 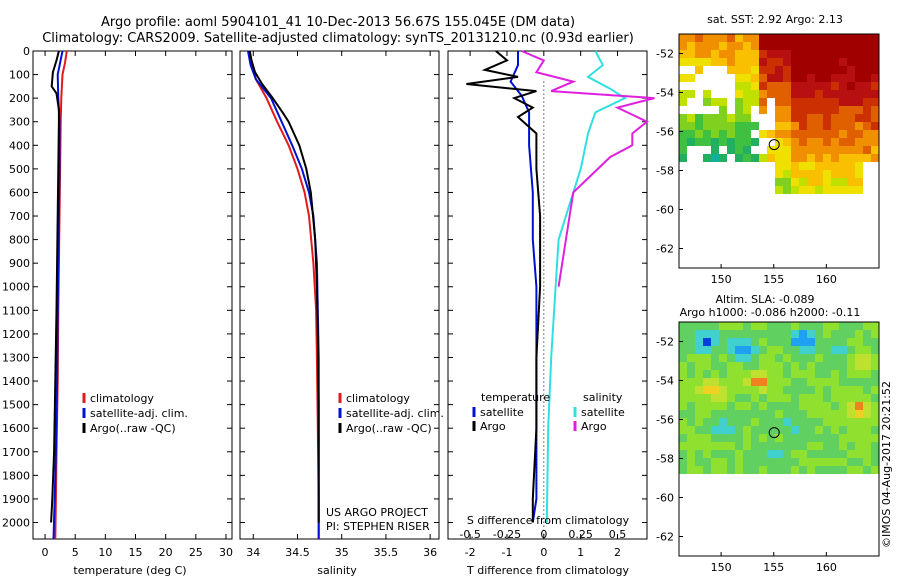 I want to click on s-tick-label: -0.5, so click(x=469, y=534).